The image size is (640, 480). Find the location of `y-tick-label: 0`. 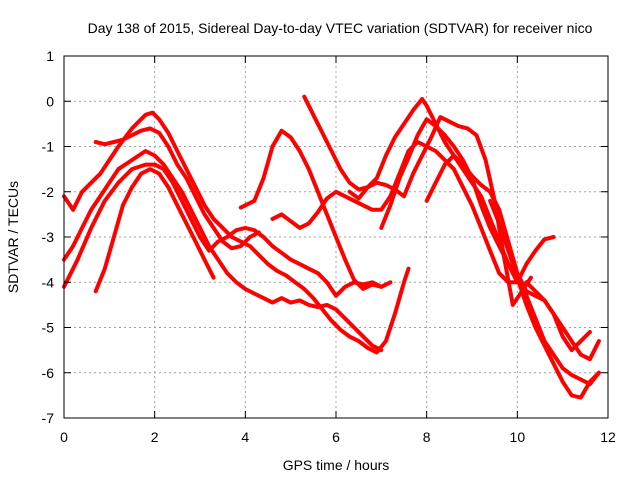

y-tick-label: 0 is located at coordinates (50, 101).